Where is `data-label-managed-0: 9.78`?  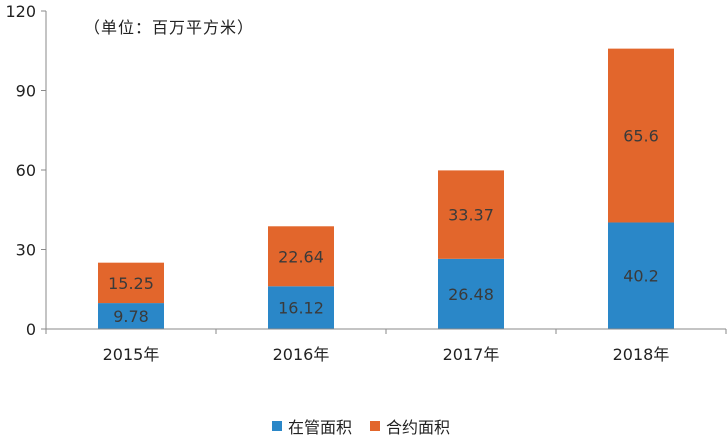
data-label-managed-0: 9.78 is located at coordinates (131, 316).